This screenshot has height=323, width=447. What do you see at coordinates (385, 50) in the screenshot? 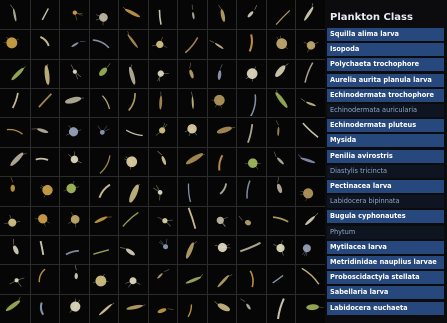
I see `class-row: Isopoda` at bounding box center [385, 50].